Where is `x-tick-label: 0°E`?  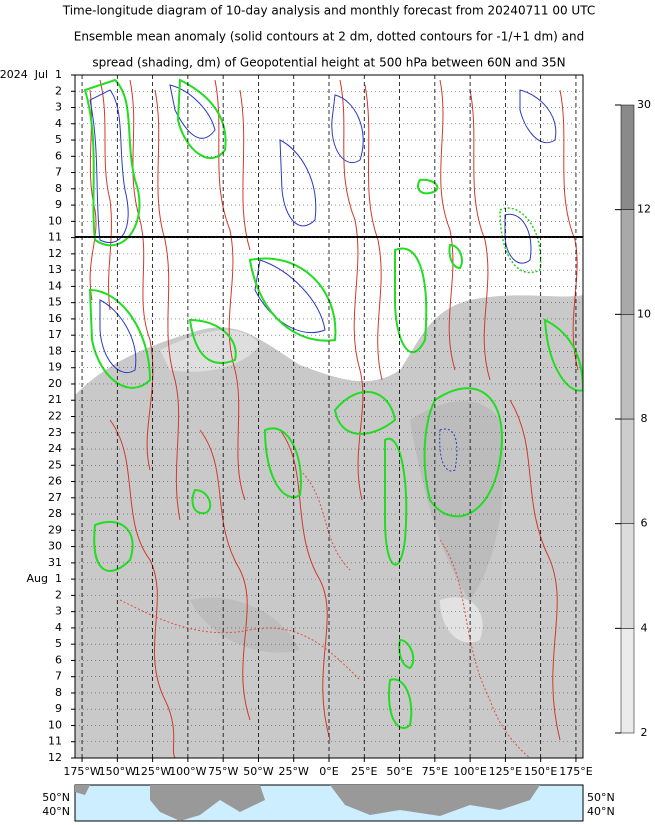 x-tick-label: 0°E is located at coordinates (328, 771).